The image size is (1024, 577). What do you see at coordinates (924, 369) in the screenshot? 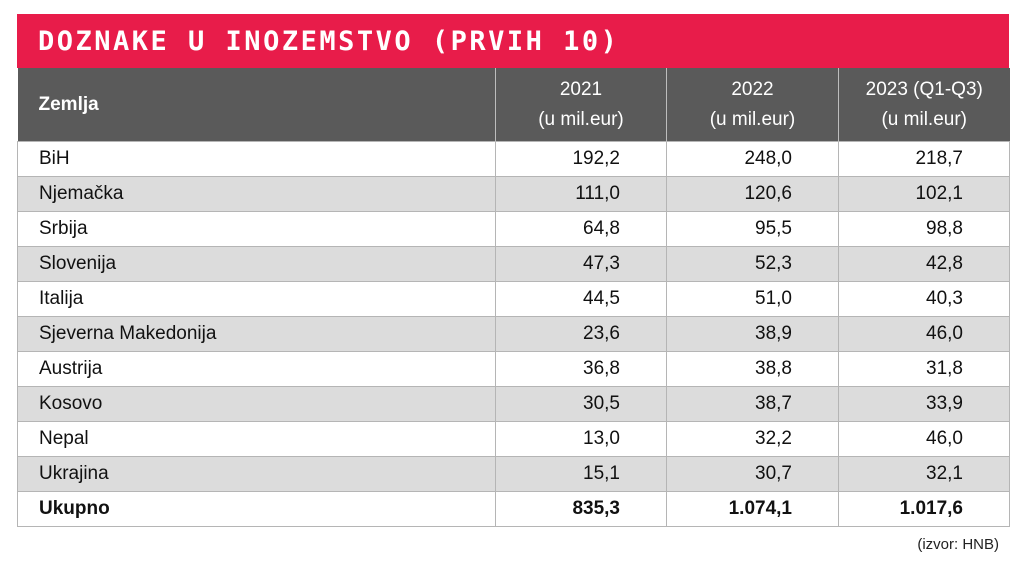
I see `value-2023-cell: 31,8` at bounding box center [924, 369].